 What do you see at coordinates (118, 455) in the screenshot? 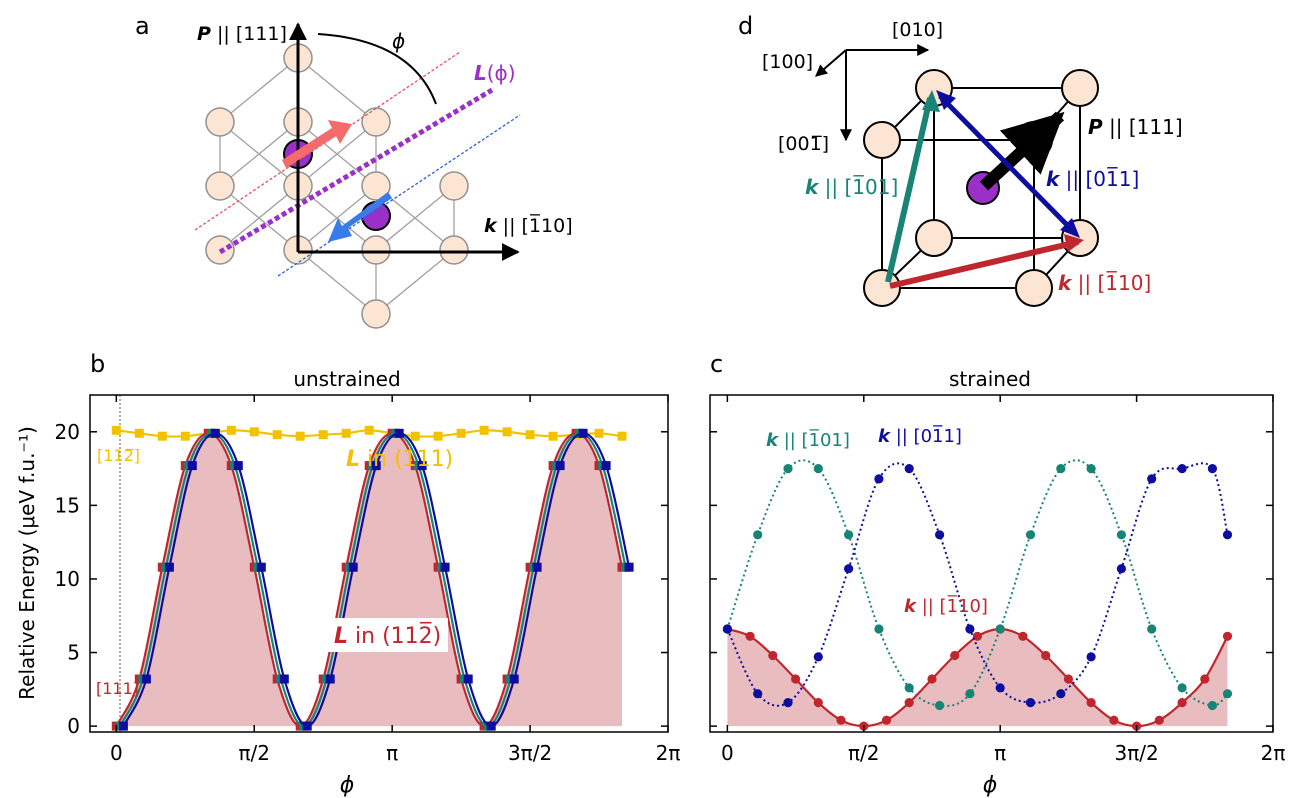
I see `left-top-annotation: [112̅]` at bounding box center [118, 455].